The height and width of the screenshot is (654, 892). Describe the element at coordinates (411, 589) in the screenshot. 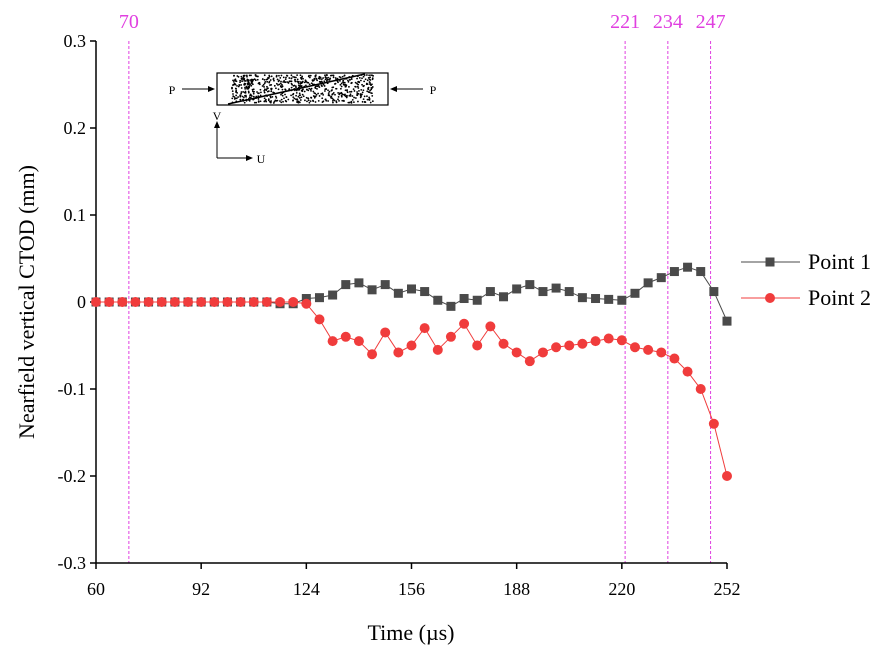

I see `x-tick-label: 156` at that location.